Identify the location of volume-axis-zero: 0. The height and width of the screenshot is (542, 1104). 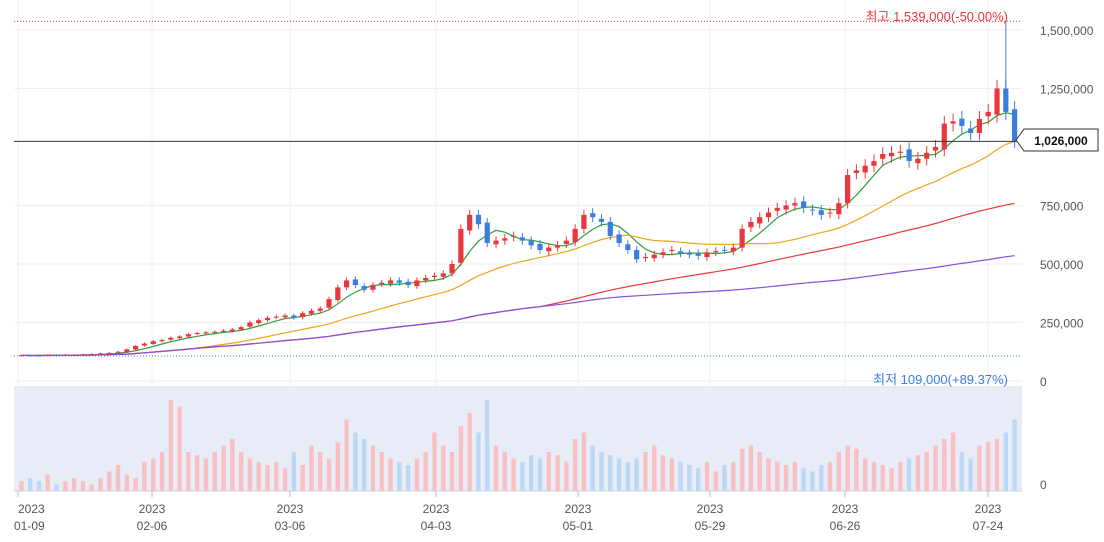
(1043, 485).